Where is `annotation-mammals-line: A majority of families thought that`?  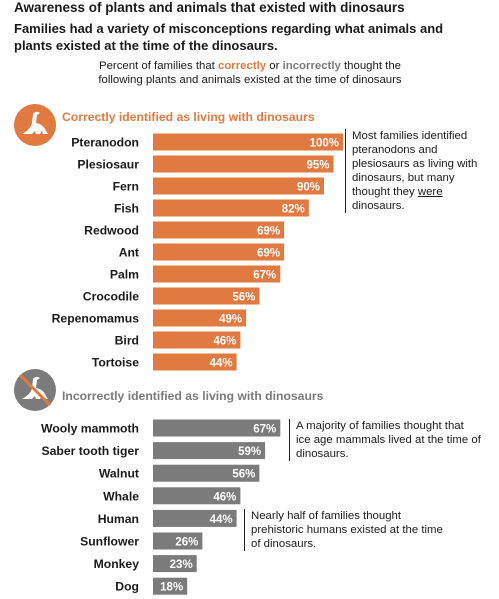 annotation-mammals-line: A majority of families thought that is located at coordinates (380, 426).